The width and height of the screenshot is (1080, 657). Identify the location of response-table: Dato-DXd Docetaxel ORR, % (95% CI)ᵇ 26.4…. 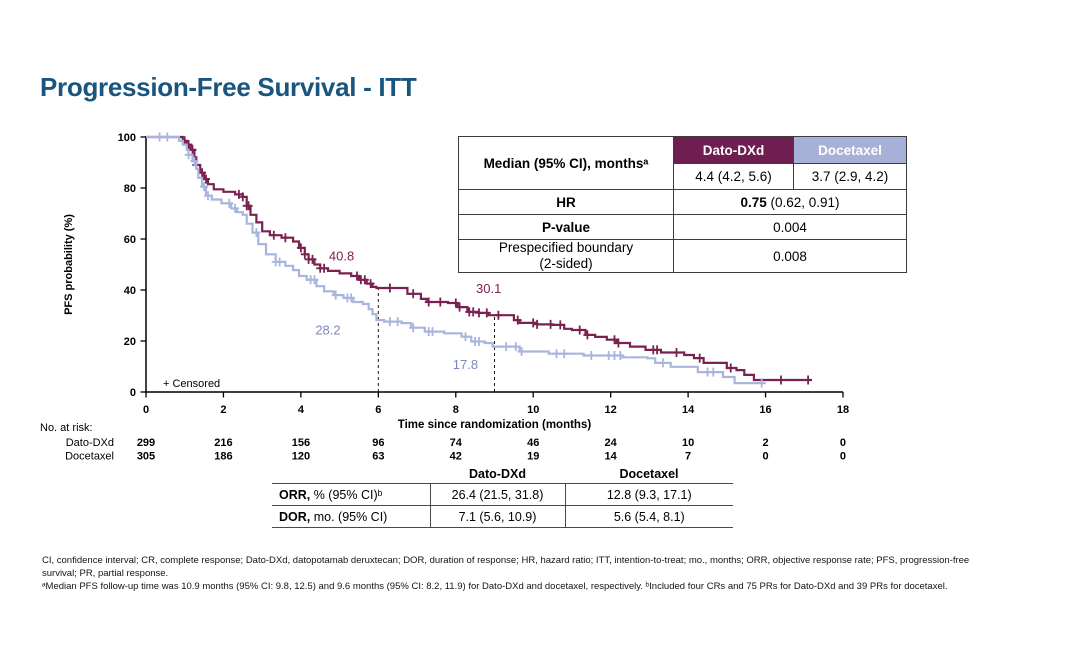
(502, 496).